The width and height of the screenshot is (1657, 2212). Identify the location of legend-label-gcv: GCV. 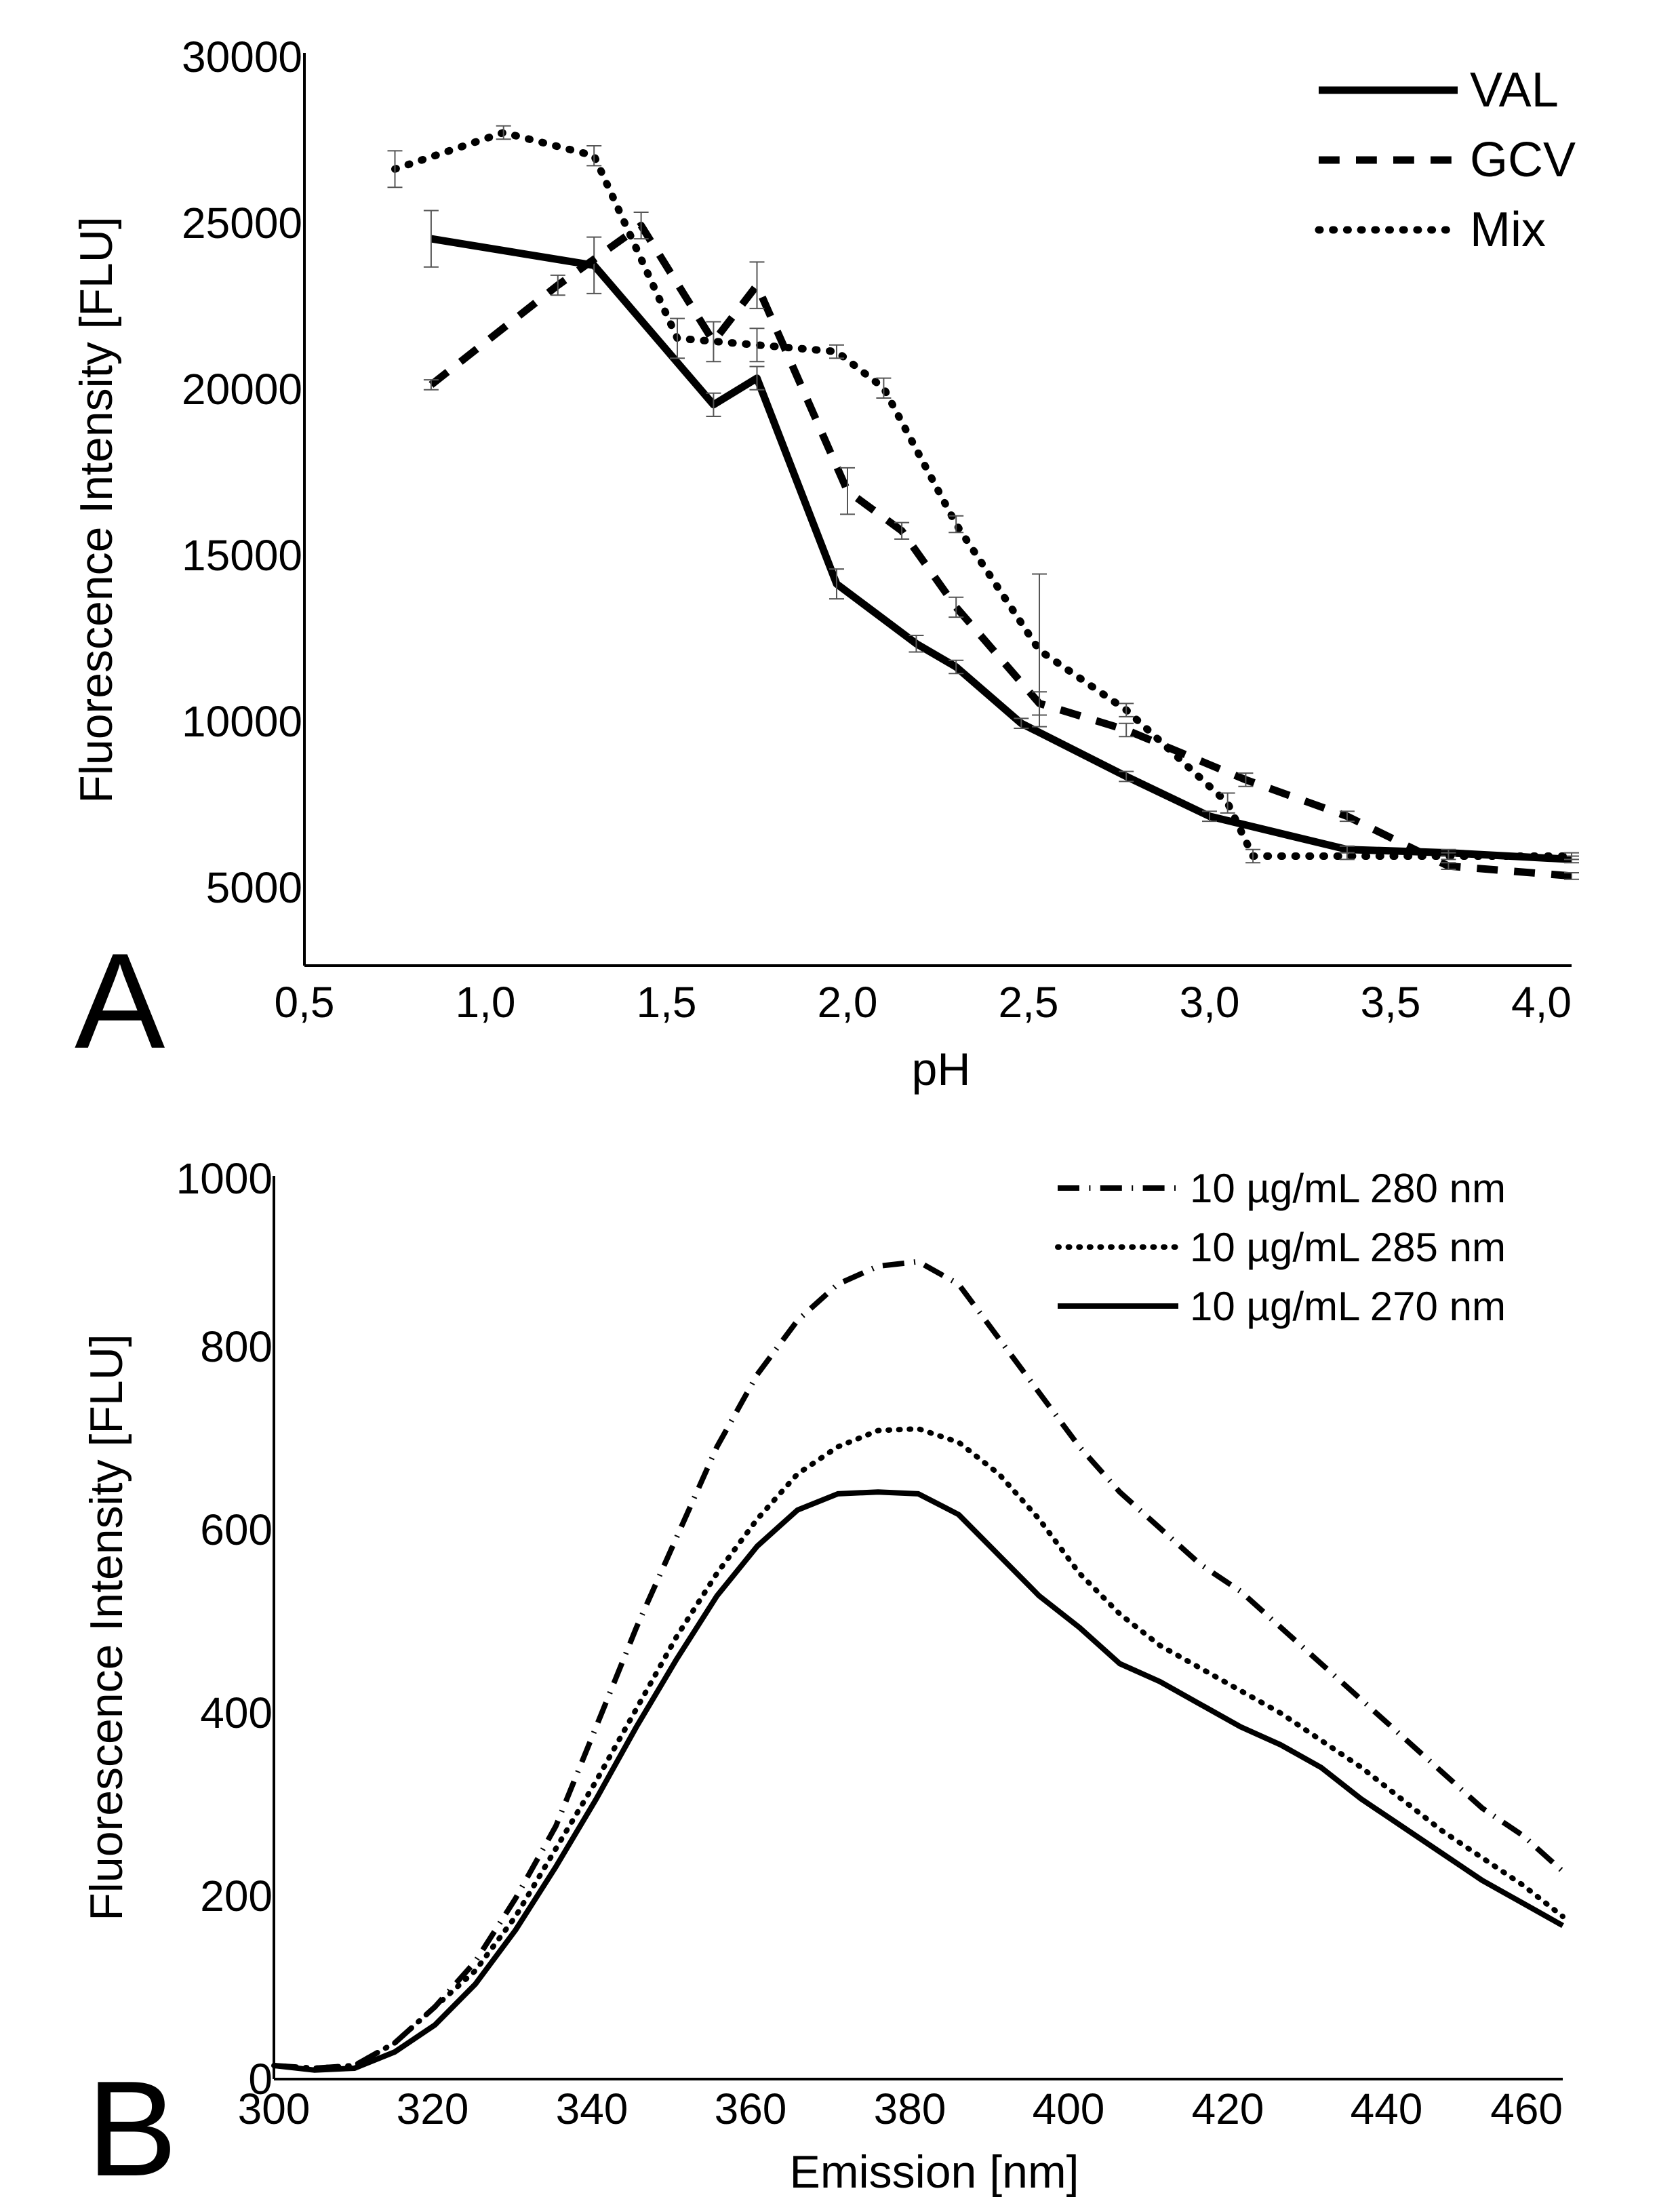
(1523, 160).